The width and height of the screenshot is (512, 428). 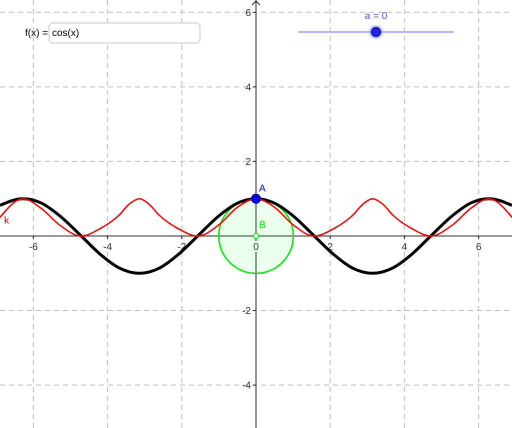 I want to click on x-tick-label: 0, so click(x=256, y=247).